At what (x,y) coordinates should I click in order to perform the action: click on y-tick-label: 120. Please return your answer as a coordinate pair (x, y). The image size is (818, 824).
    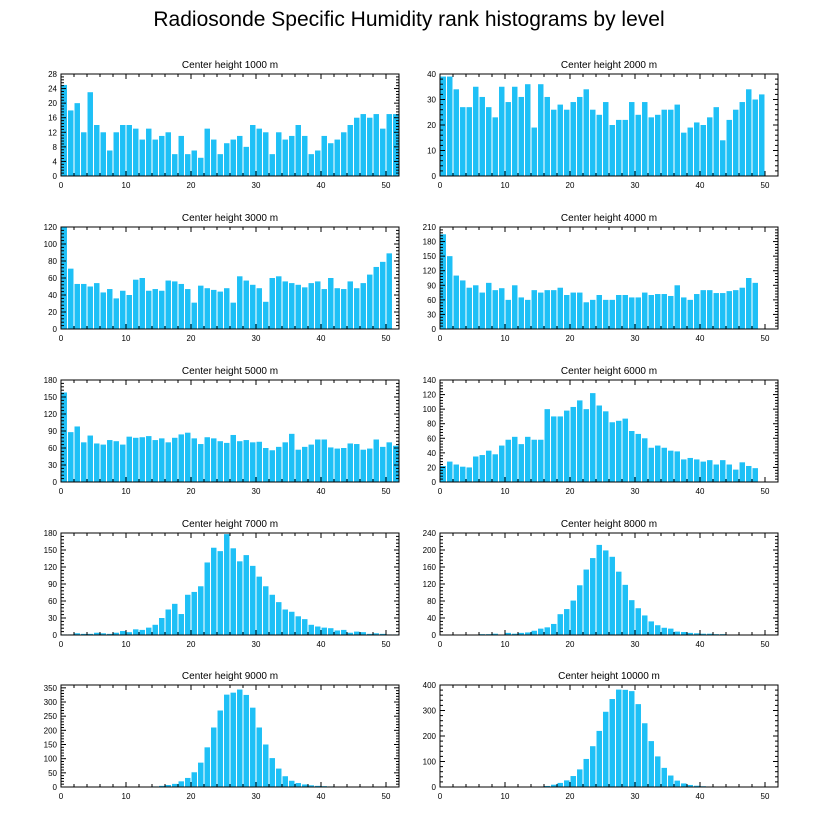
    Looking at the image, I should click on (430, 271).